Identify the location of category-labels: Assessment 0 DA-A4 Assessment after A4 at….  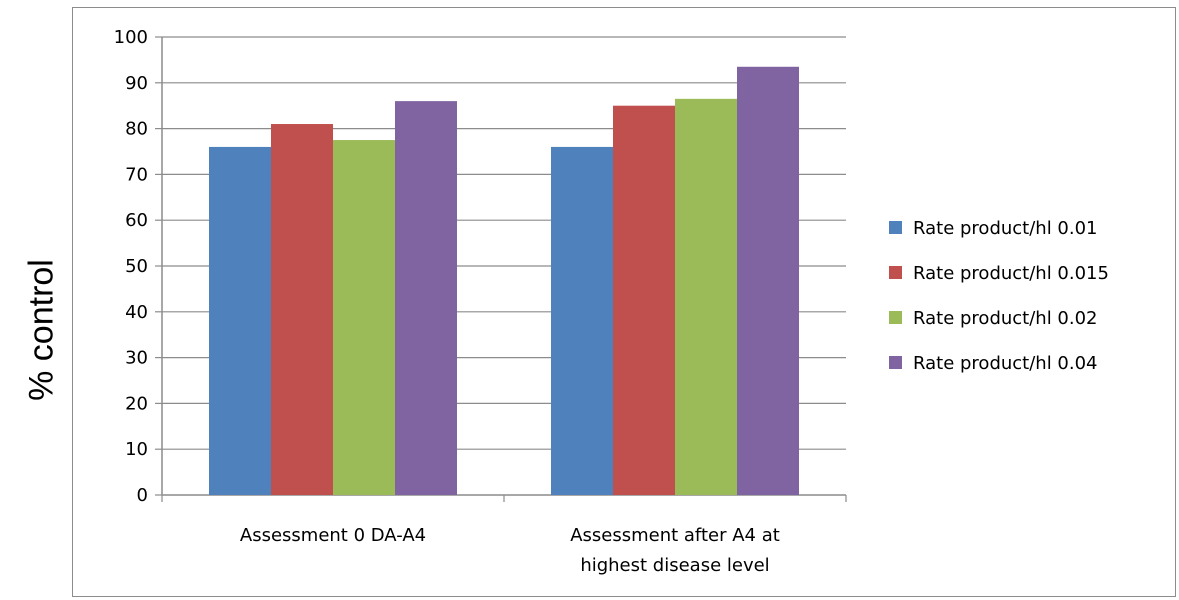
(510, 550).